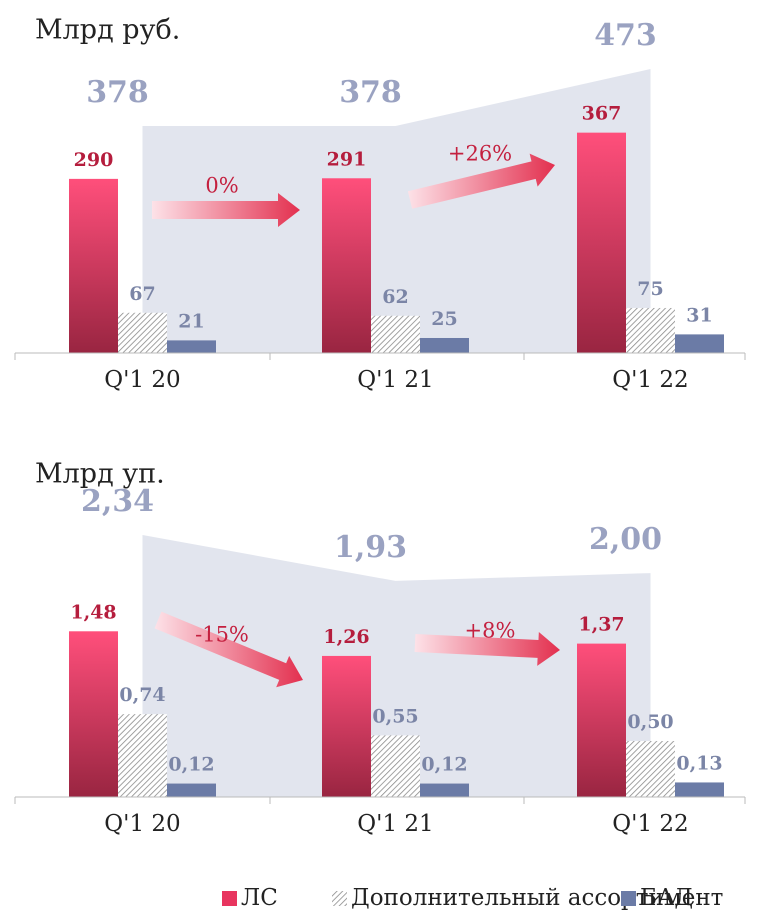 This screenshot has width=762, height=919. What do you see at coordinates (625, 539) in the screenshot?
I see `total-label: 2,00` at bounding box center [625, 539].